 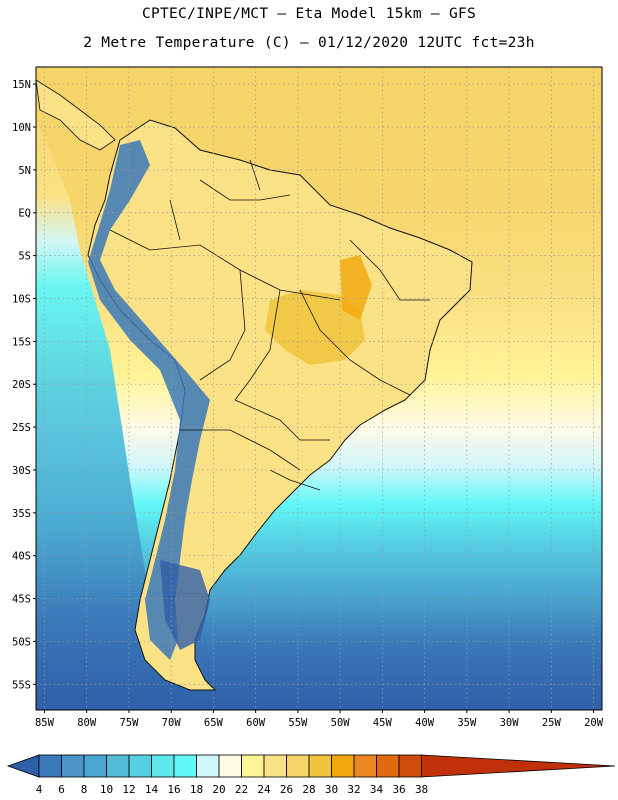 I want to click on lat-label: 45S, so click(x=21, y=600).